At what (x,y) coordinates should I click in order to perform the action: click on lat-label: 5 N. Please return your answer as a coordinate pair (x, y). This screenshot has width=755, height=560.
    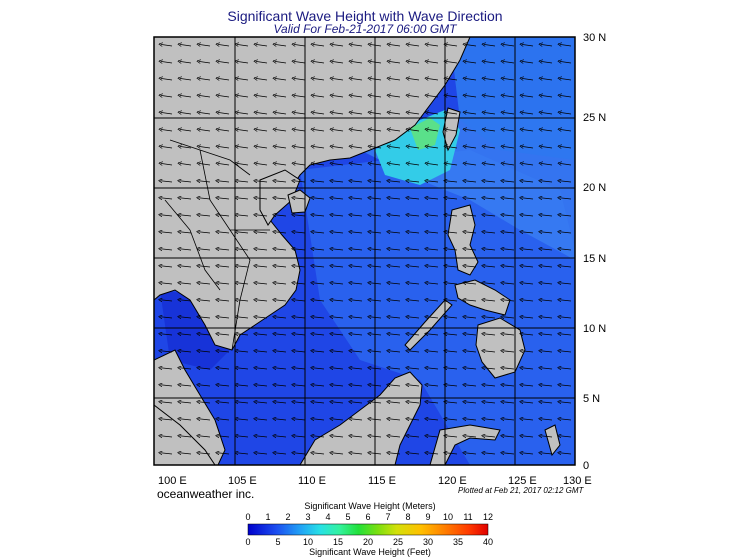
    Looking at the image, I should click on (591, 399).